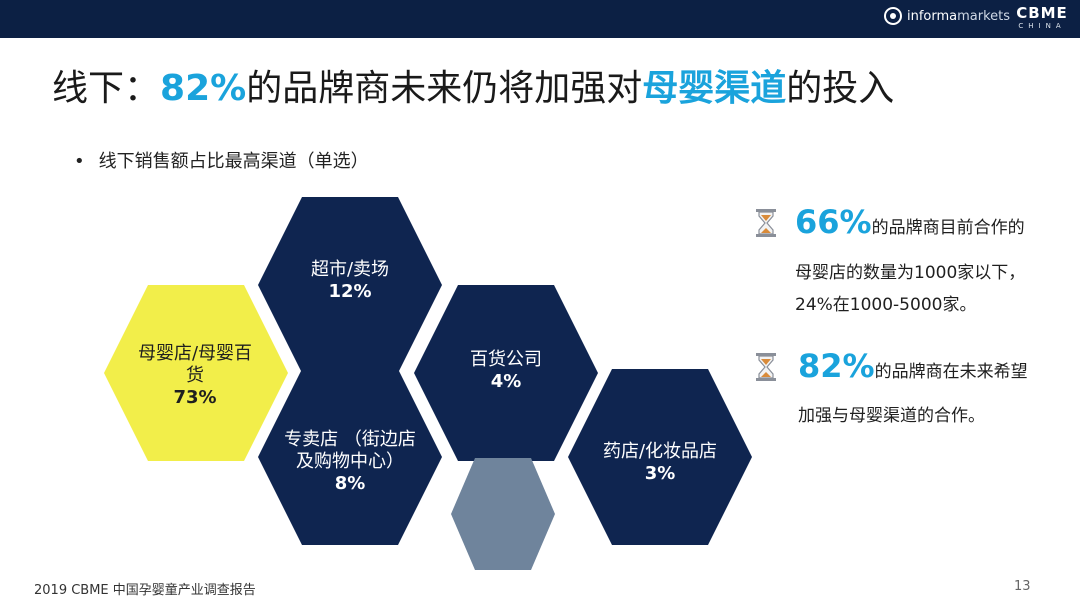 This screenshot has width=1080, height=608. Describe the element at coordinates (660, 473) in the screenshot. I see `hexagon-percent: 3%` at that location.